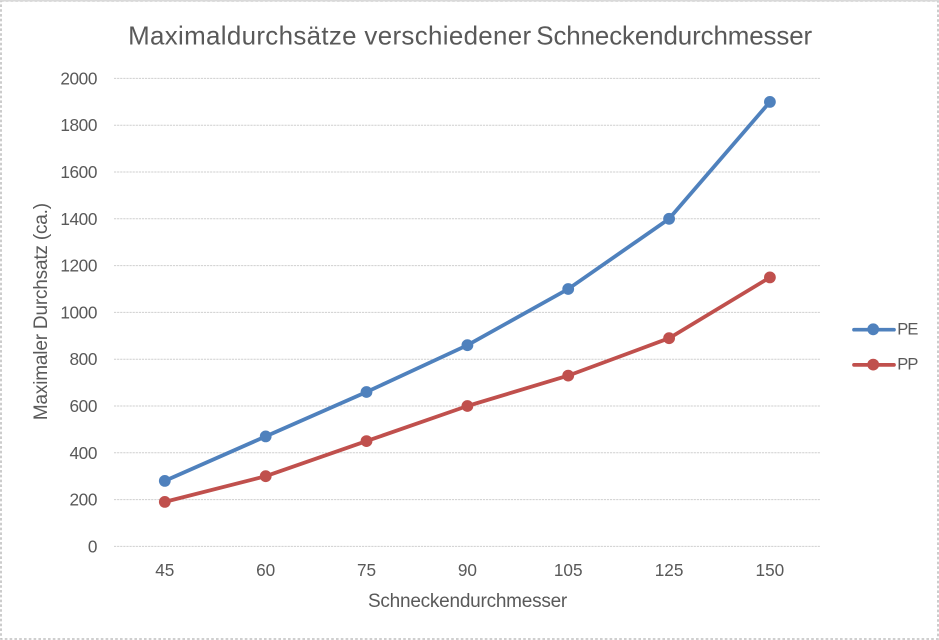  What do you see at coordinates (83, 406) in the screenshot?
I see `svg-text: 600` at bounding box center [83, 406].